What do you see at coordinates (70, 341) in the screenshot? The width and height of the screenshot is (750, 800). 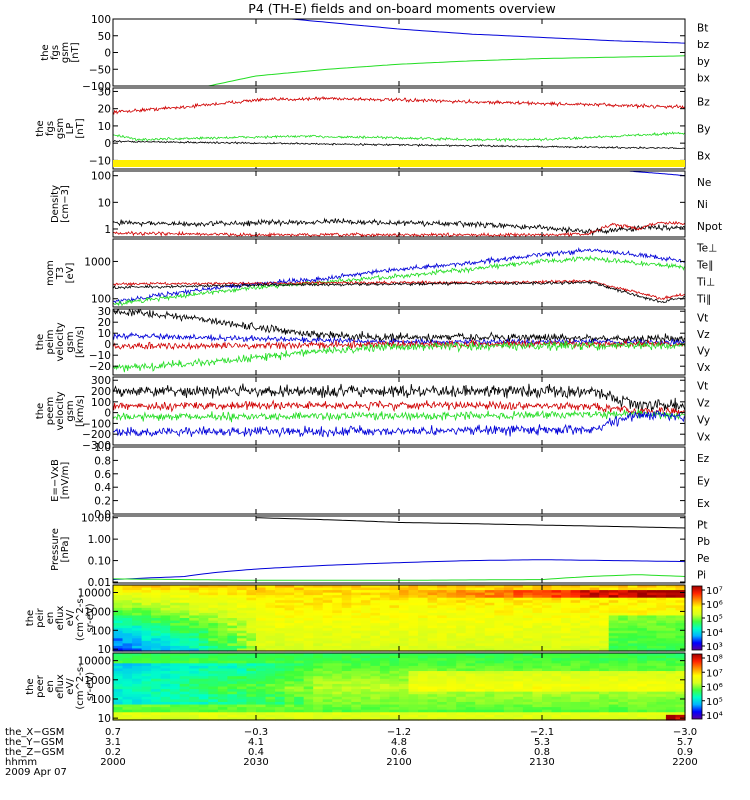 I see `y-axis-label: gsm` at bounding box center [70, 341].